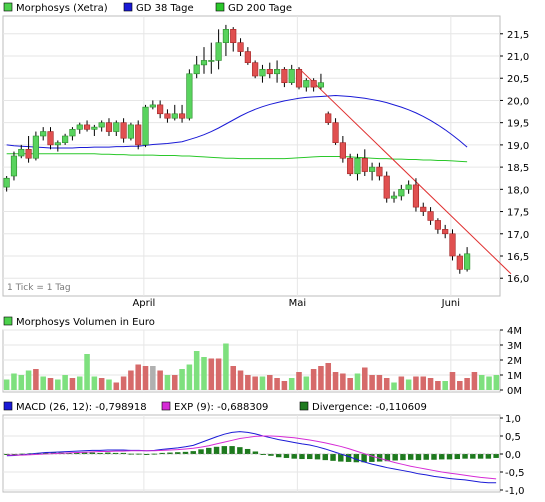 The width and height of the screenshot is (545, 502). I want to click on price-tick-label: 18,0, so click(518, 190).